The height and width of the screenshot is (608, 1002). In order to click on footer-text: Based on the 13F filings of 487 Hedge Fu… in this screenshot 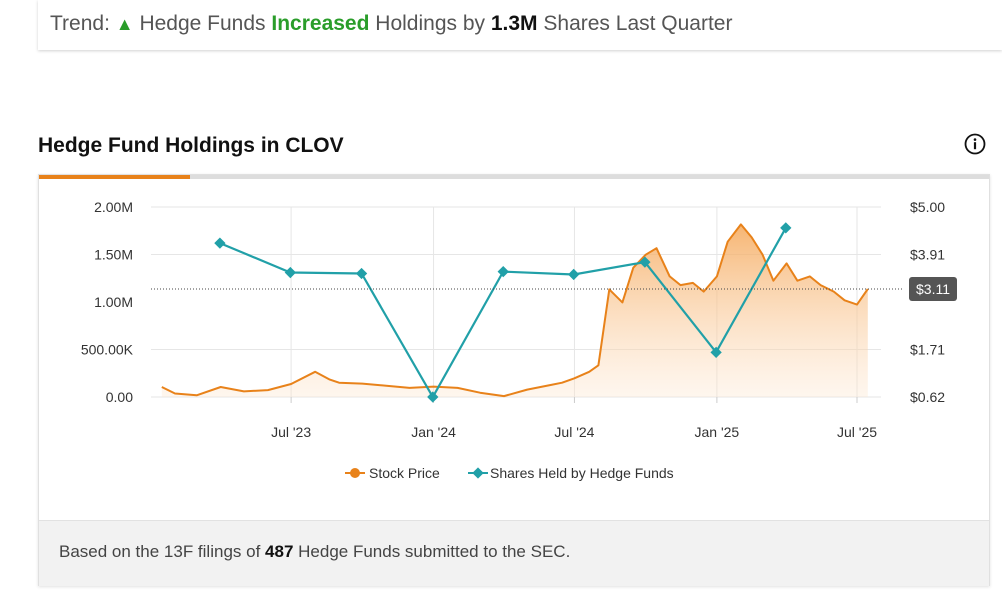, I will do `click(314, 552)`.